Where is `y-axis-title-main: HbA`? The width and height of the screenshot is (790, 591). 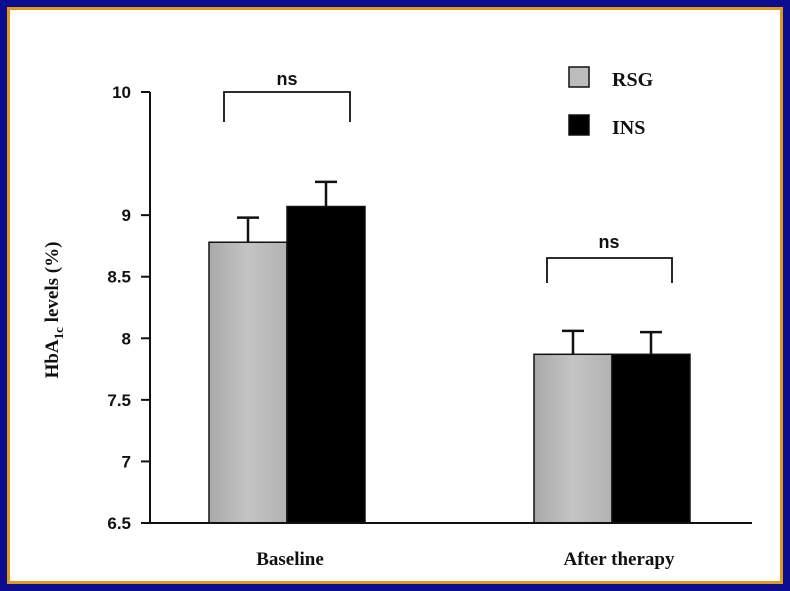
y-axis-title-main: HbA is located at coordinates (52, 358).